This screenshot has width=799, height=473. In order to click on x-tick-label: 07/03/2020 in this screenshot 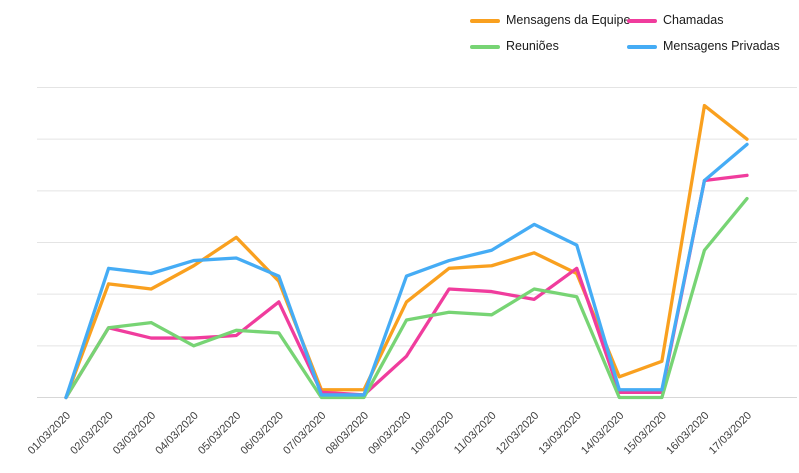, I will do `click(304, 433)`.